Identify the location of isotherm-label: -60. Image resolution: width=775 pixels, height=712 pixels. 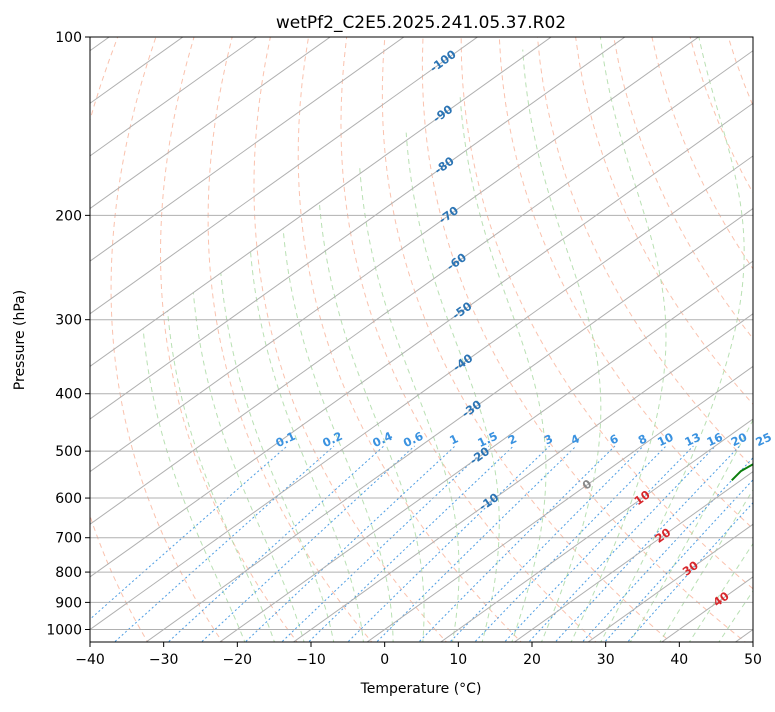
(456, 261).